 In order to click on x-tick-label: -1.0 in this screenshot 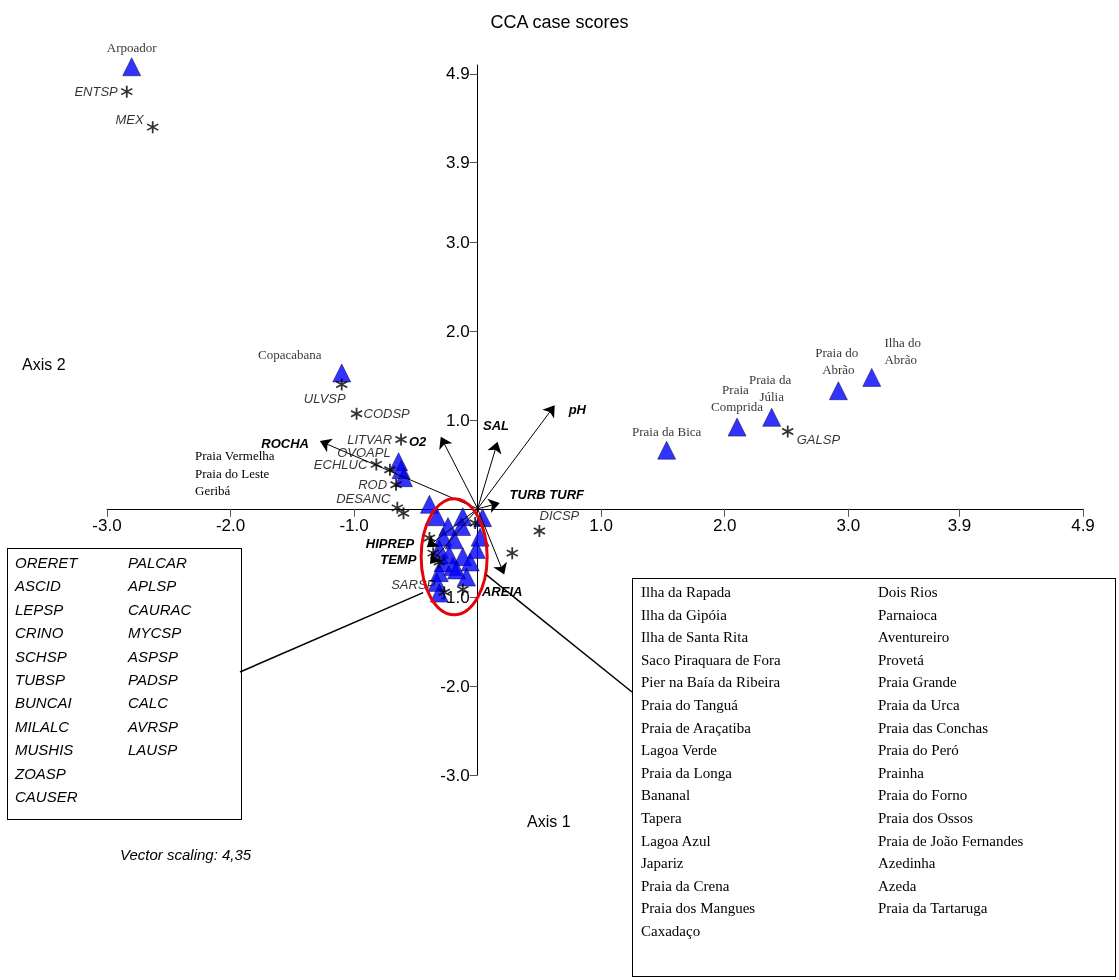, I will do `click(354, 525)`.